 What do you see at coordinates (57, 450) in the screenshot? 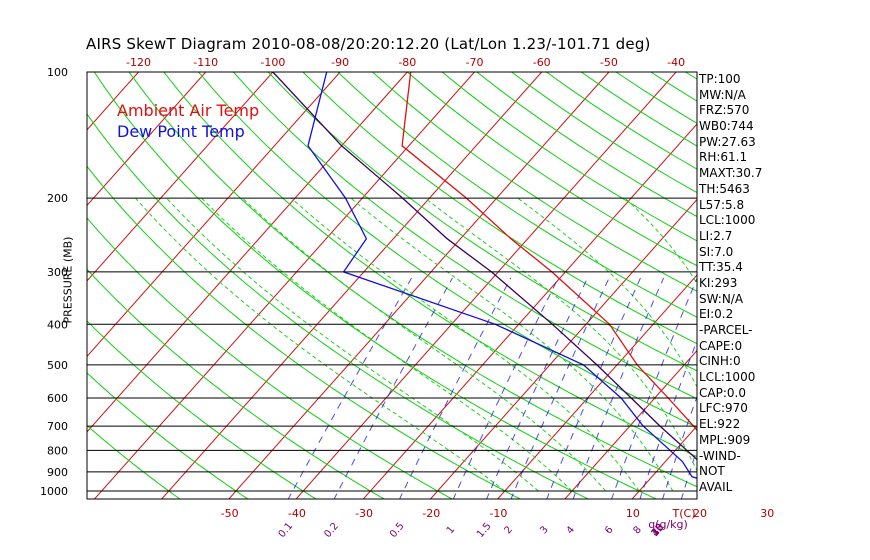
I see `pressure-tick-label: 800` at bounding box center [57, 450].